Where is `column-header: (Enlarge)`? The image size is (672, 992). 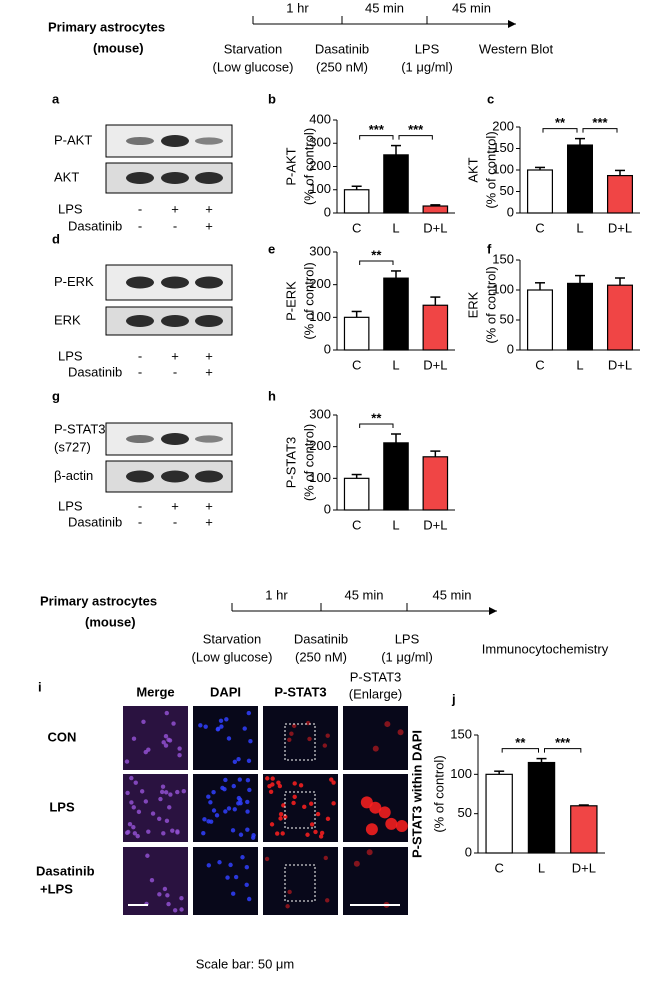
column-header: (Enlarge) is located at coordinates (375, 693).